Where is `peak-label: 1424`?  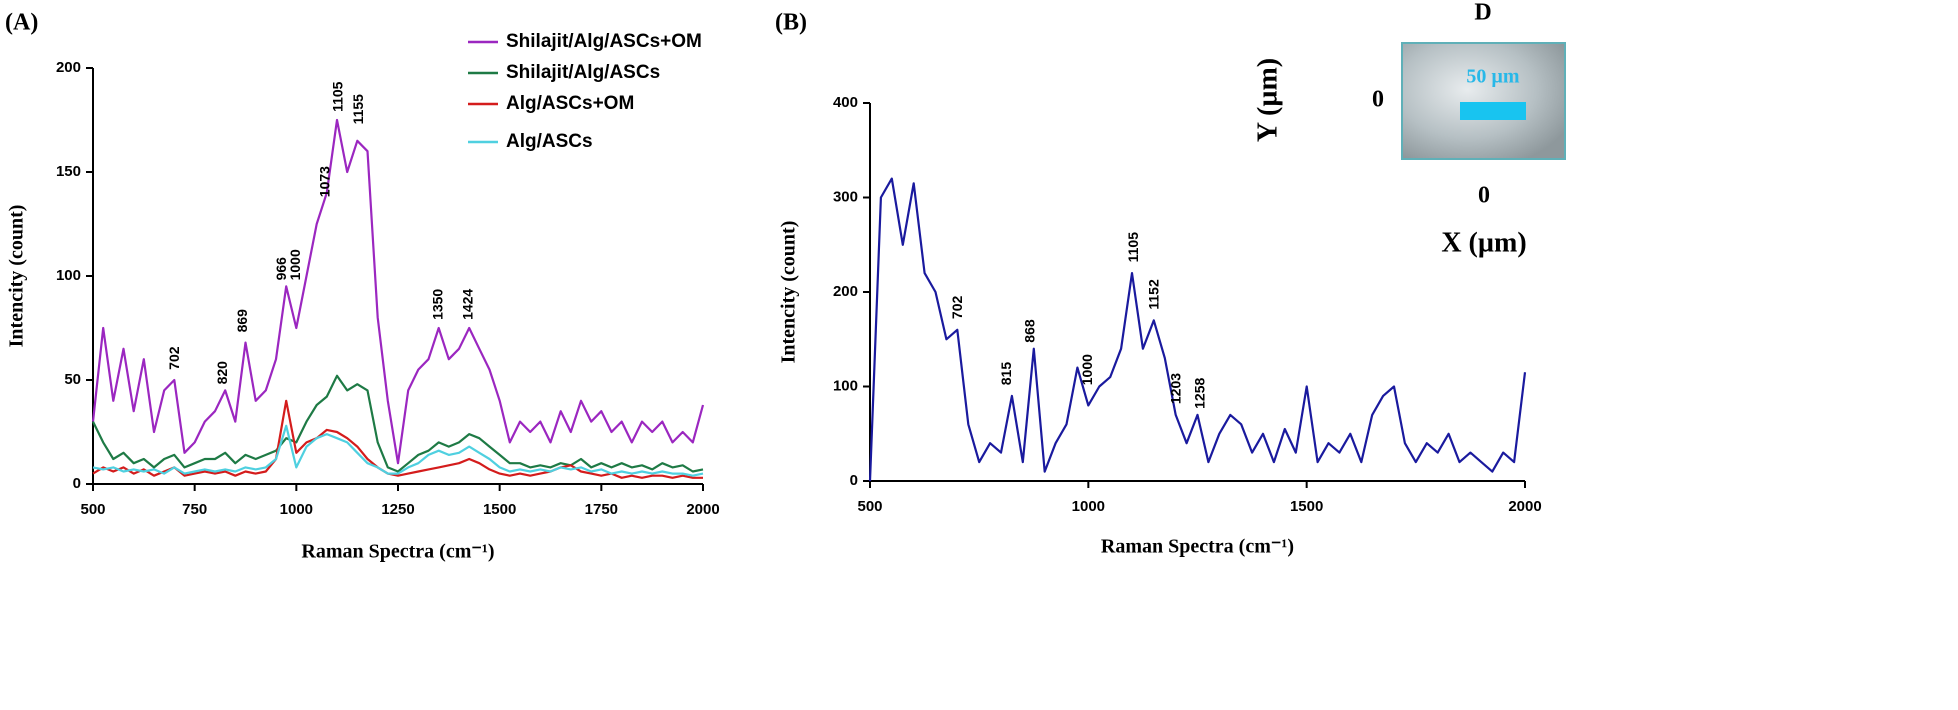
peak-label: 1424 is located at coordinates (467, 304).